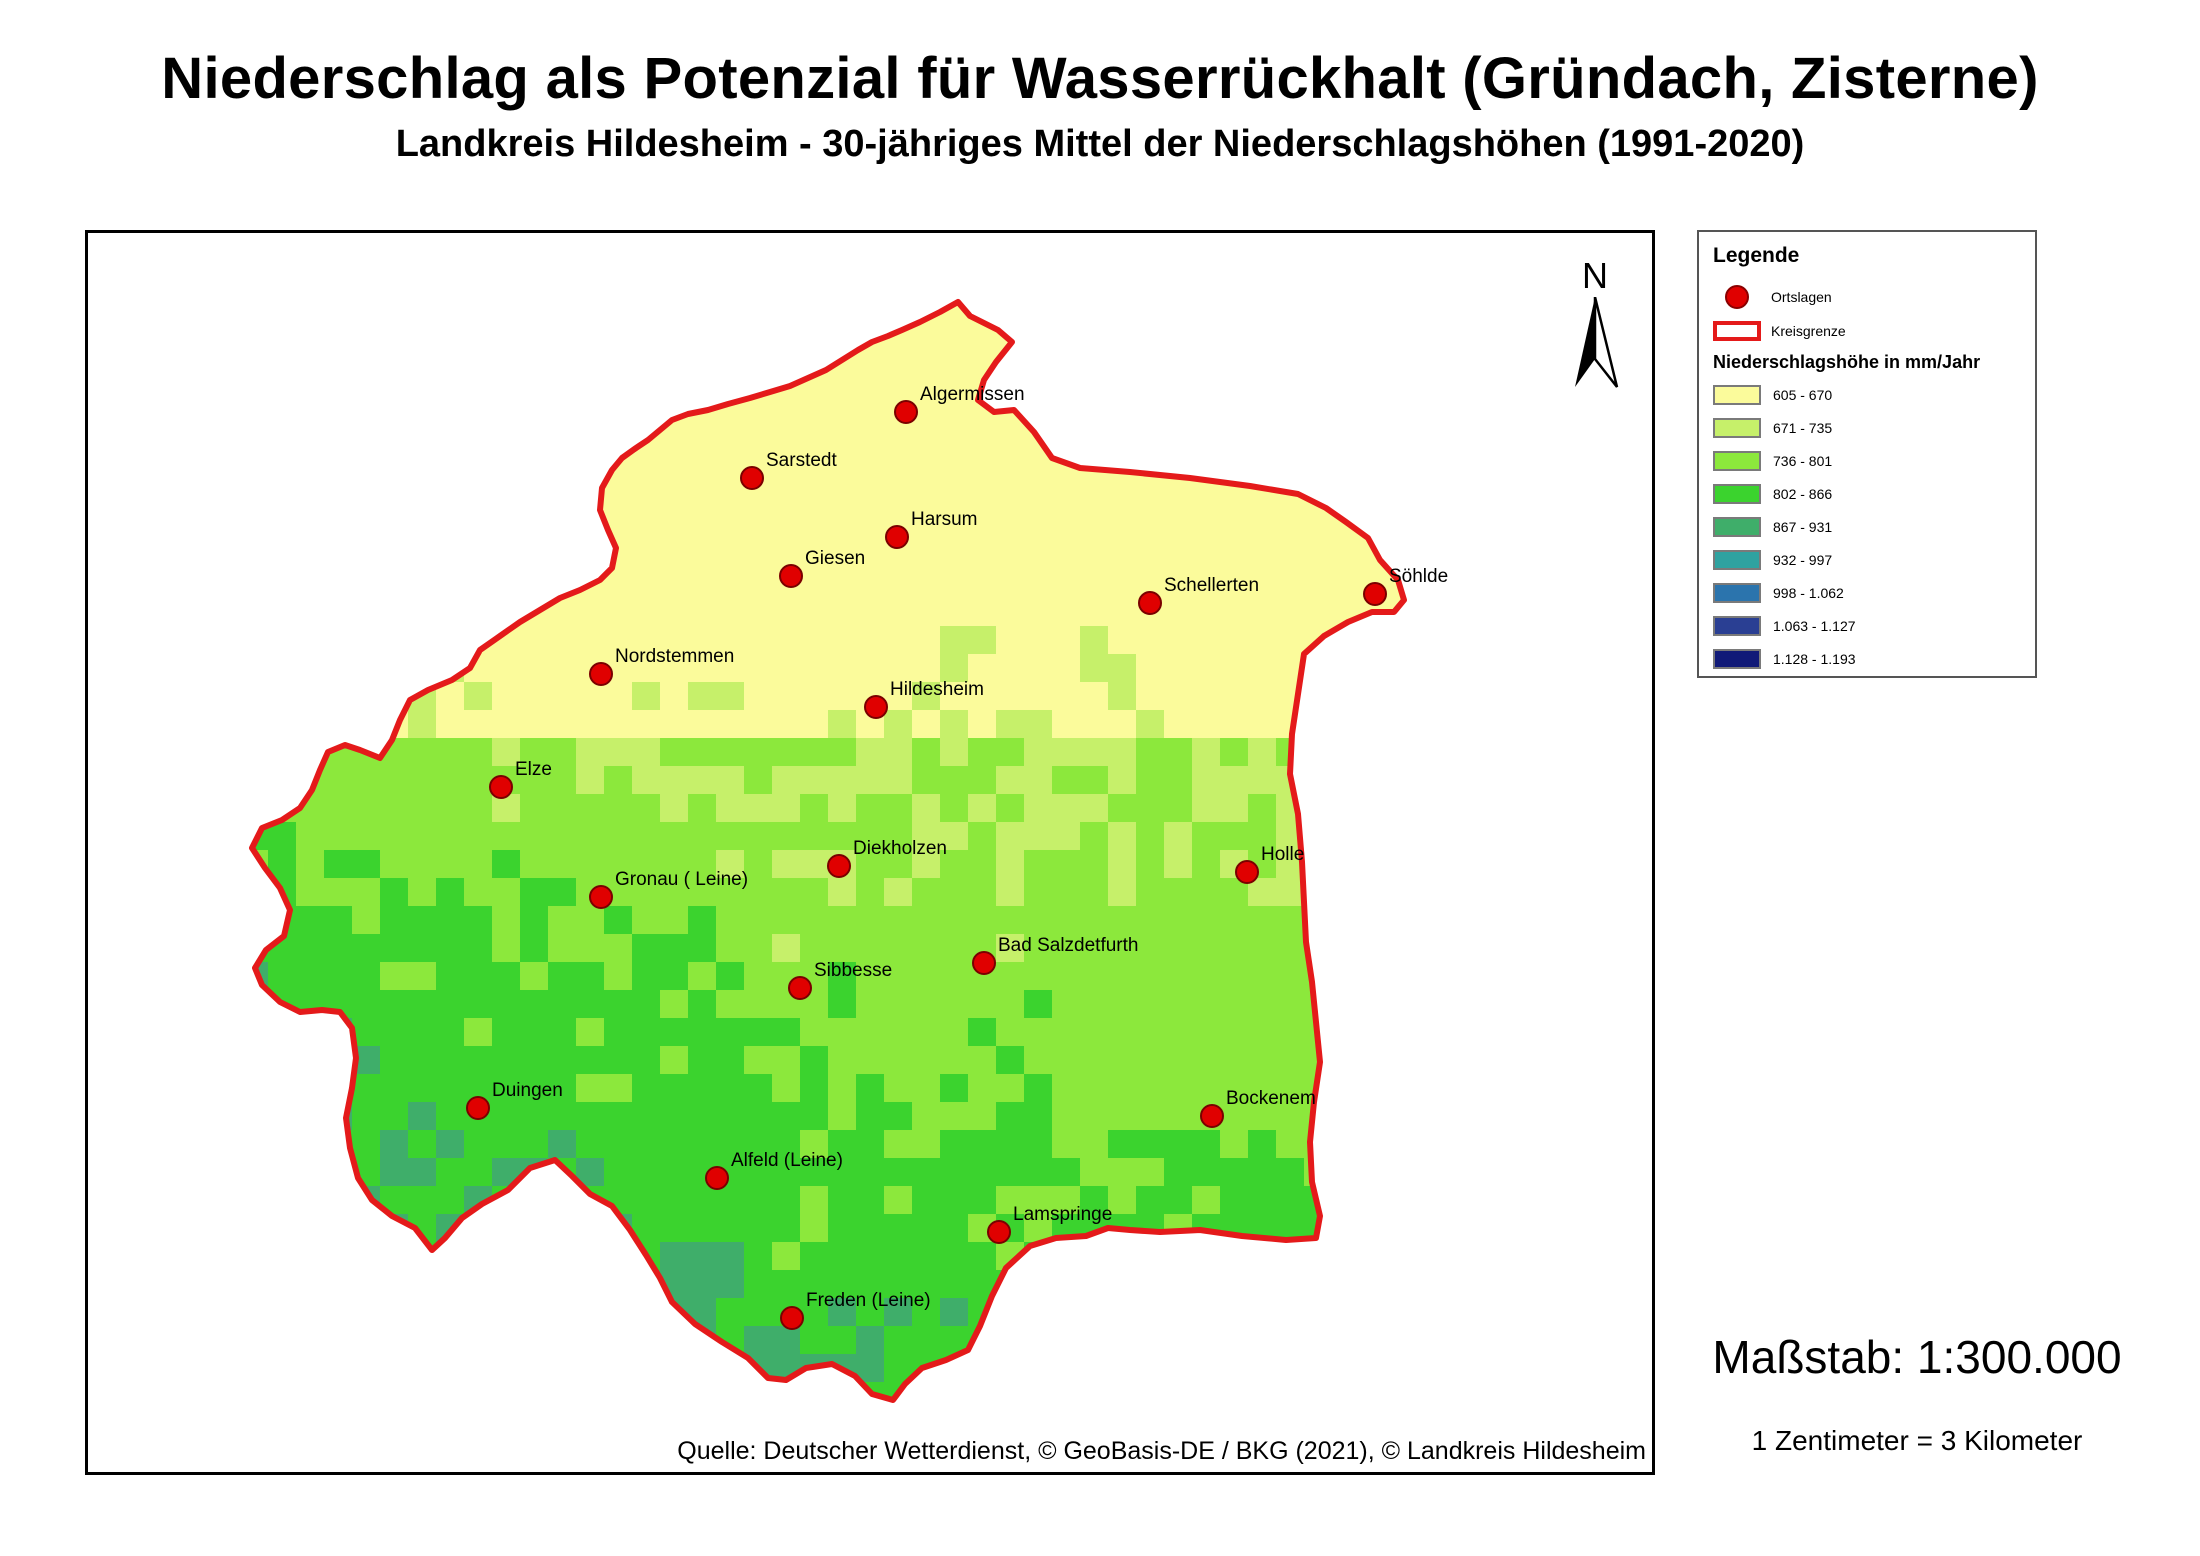  I want to click on place-label: Alfeld (Leine), so click(787, 1160).